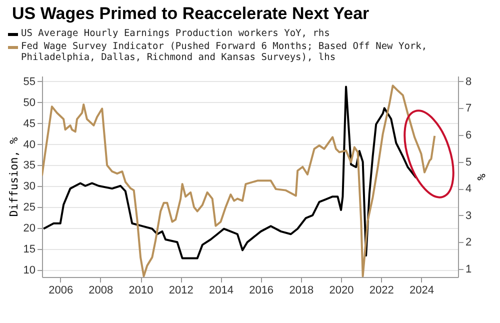 The image size is (500, 323). I want to click on legend-label: US Average Hourly Earnings Production workers YoY, rhs, so click(175, 33).